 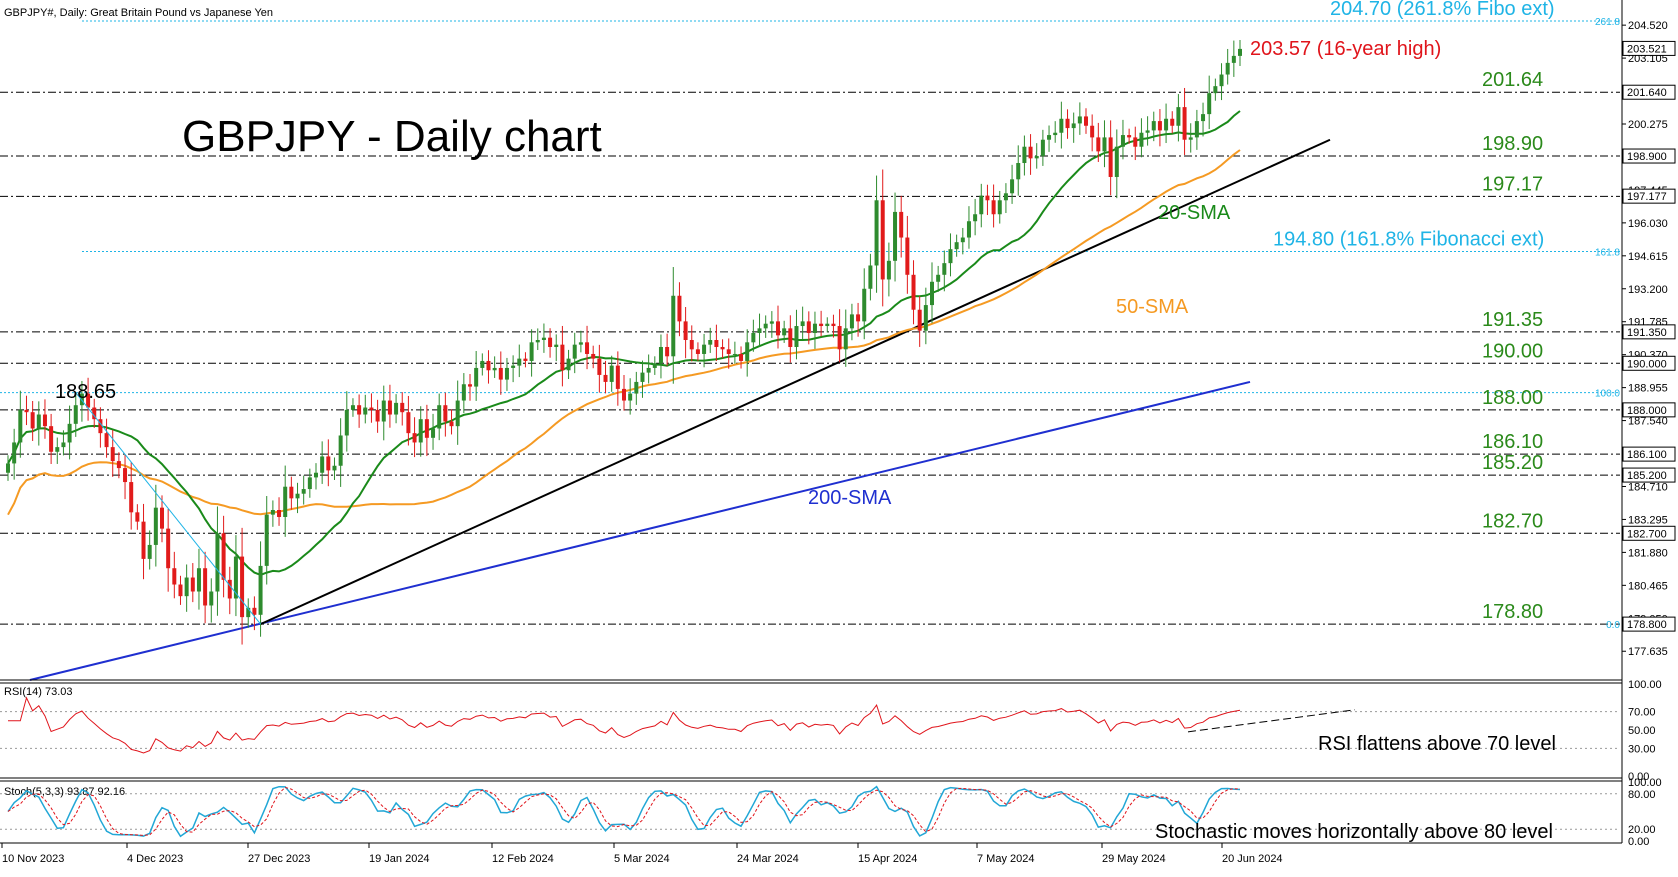 I want to click on level-label: 198.90, so click(x=1512, y=144).